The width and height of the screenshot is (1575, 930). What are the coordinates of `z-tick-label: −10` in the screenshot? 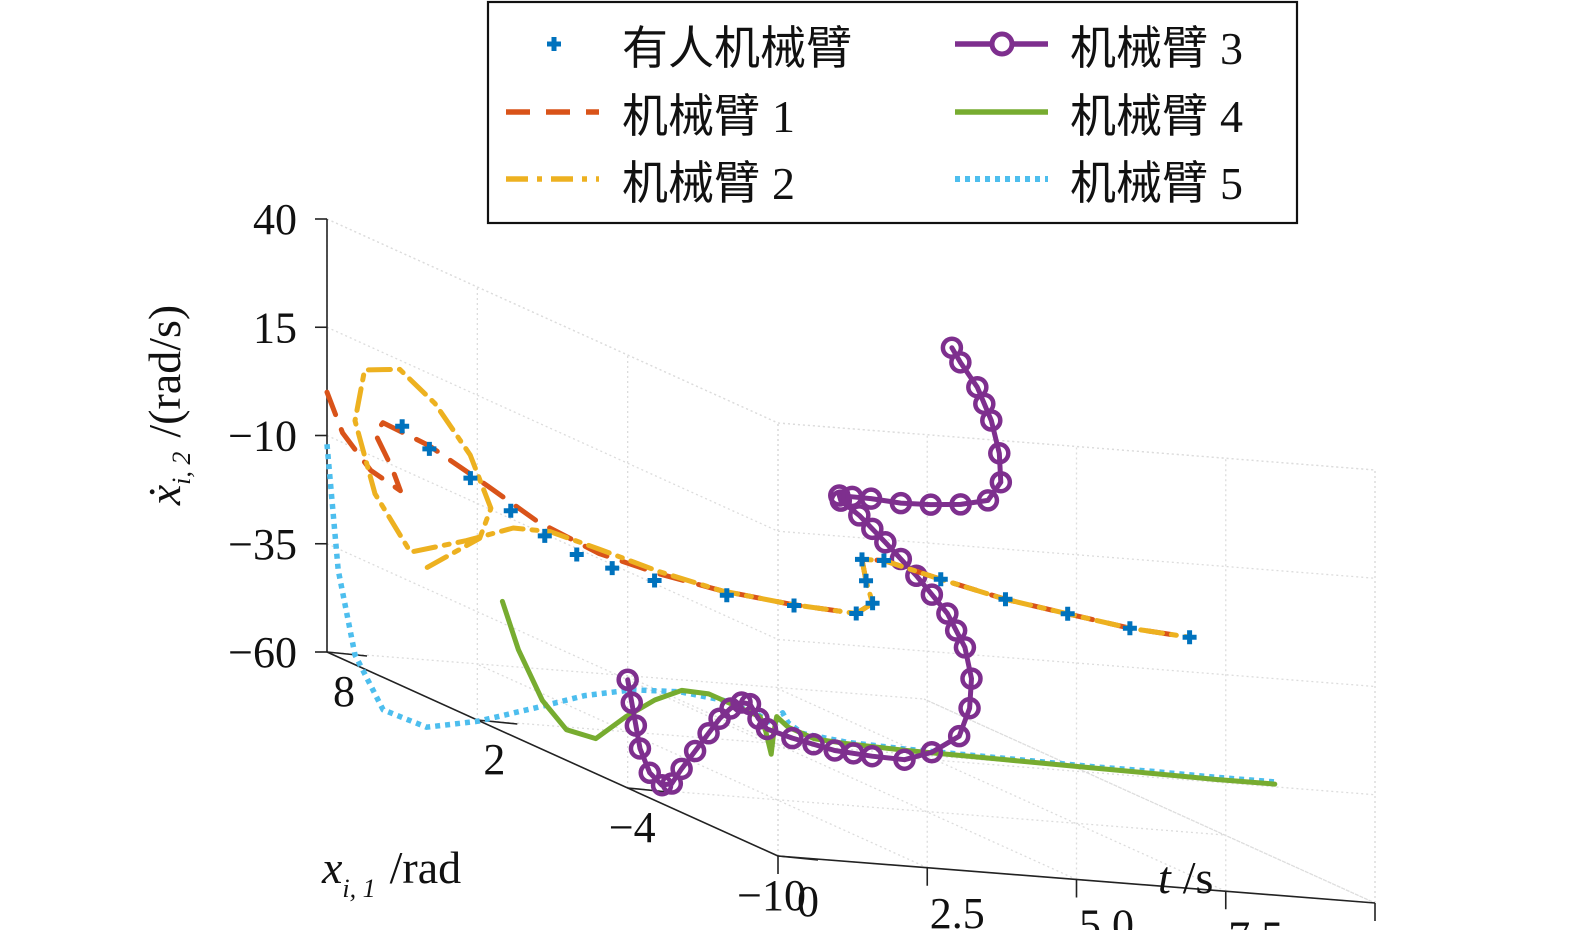 It's located at (262, 436).